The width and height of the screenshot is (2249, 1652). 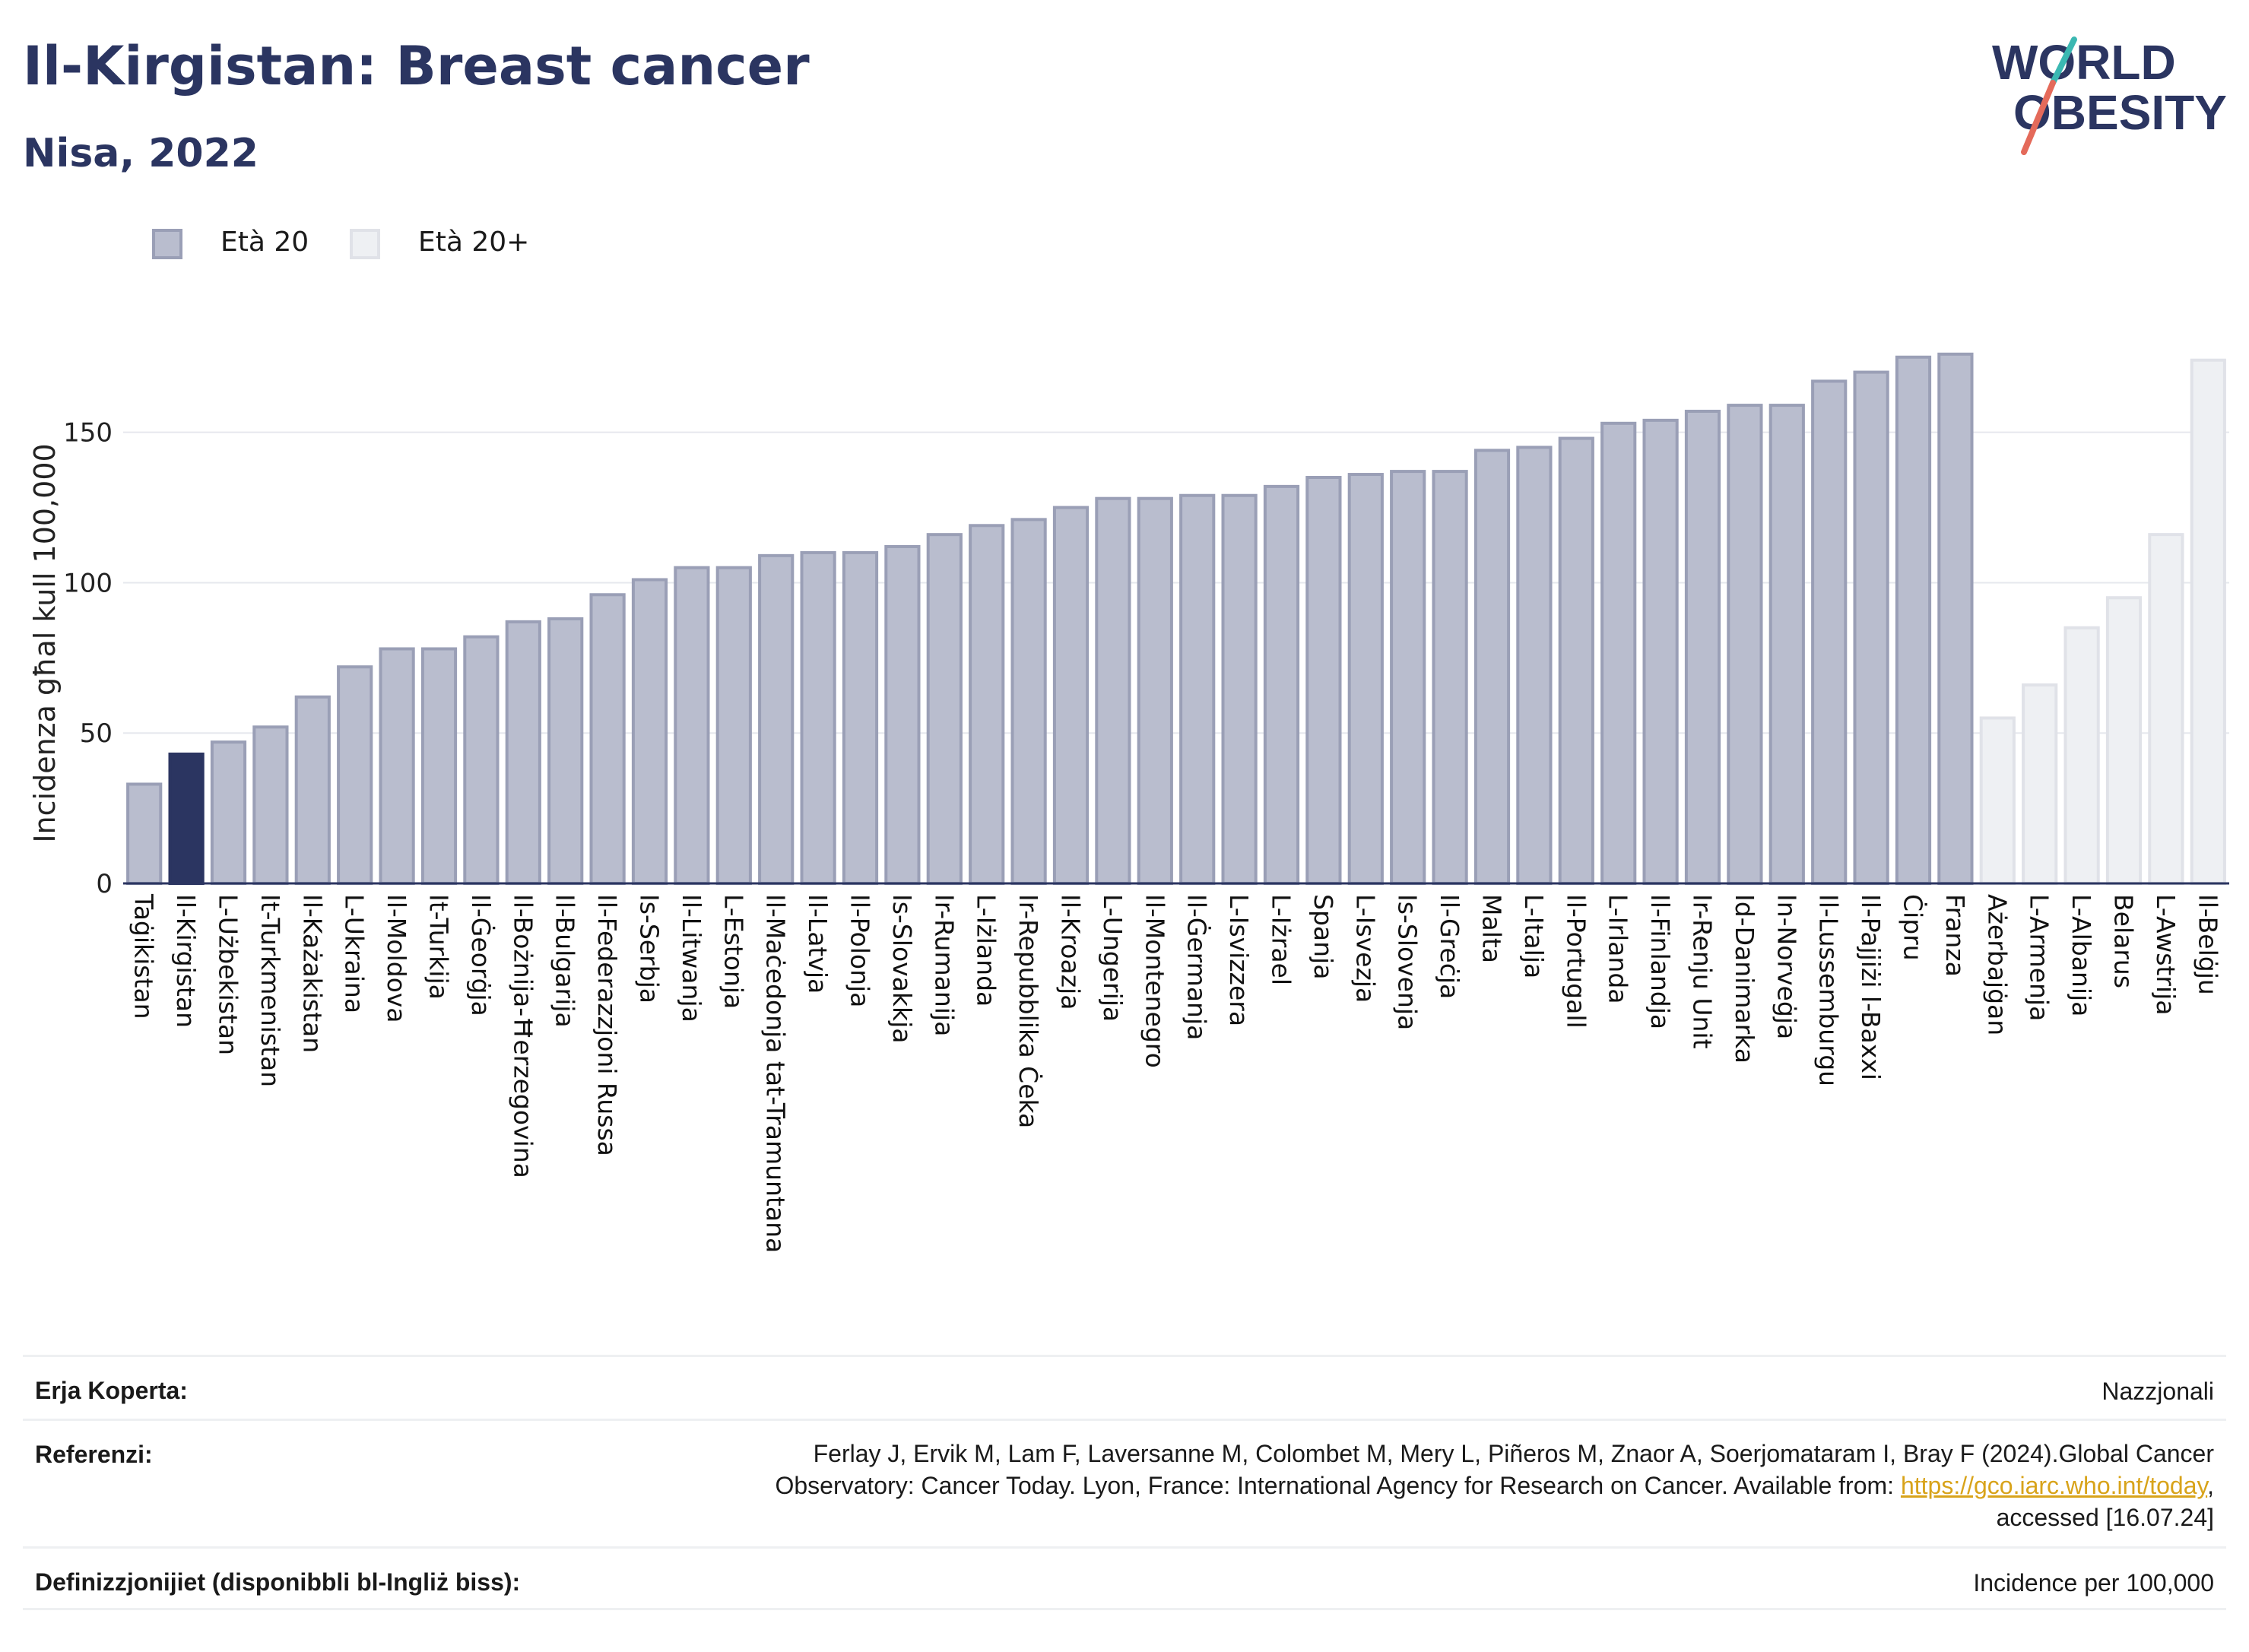 What do you see at coordinates (2207, 944) in the screenshot?
I see `x-tick-label: Il-Belġju` at bounding box center [2207, 944].